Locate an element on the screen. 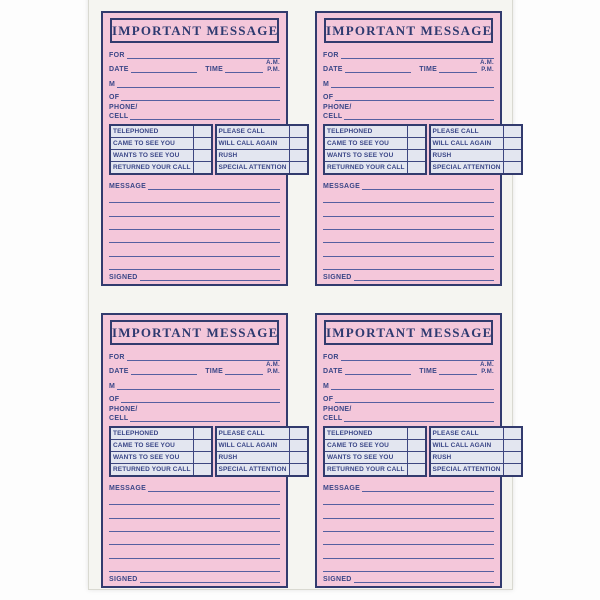 Image resolution: width=600 pixels, height=600 pixels. checklist-row: TELEPHONED is located at coordinates (375, 433).